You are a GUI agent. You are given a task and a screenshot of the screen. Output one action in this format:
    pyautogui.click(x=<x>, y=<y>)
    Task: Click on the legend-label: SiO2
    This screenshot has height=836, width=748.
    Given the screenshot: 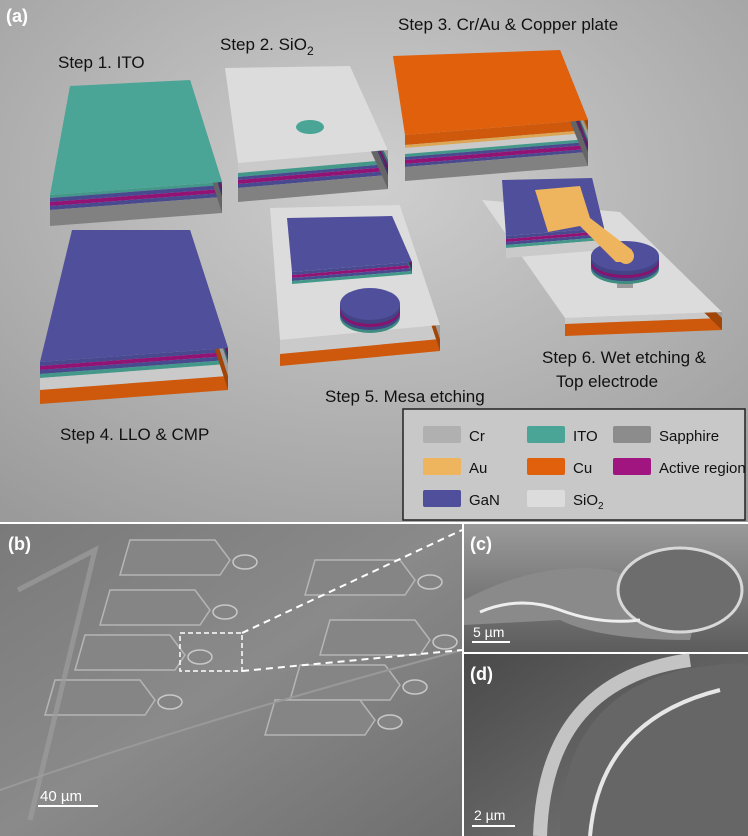 What is the action you would take?
    pyautogui.click(x=588, y=502)
    